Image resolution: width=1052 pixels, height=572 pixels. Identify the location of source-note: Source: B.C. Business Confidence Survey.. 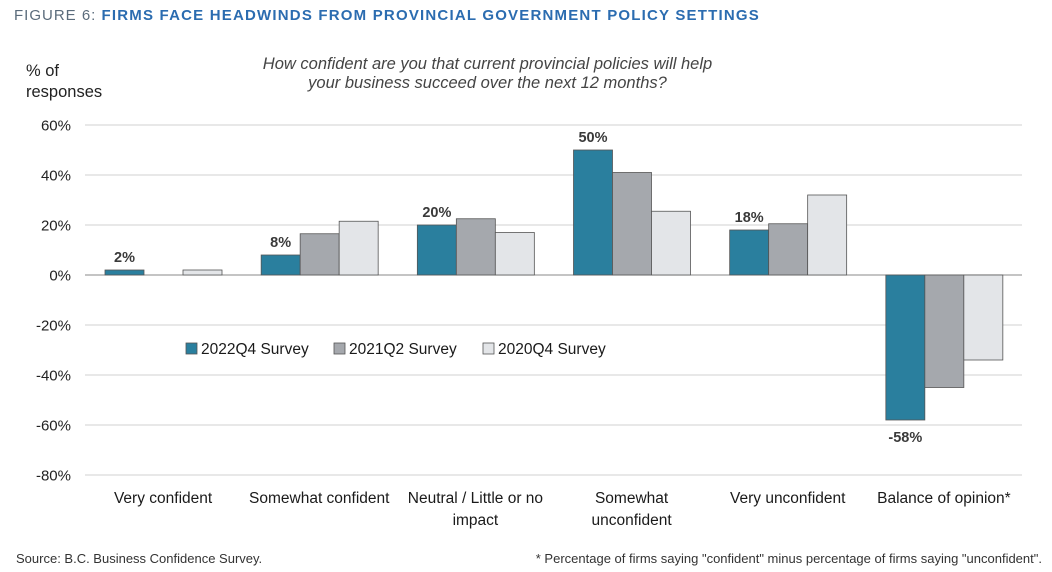
(139, 558).